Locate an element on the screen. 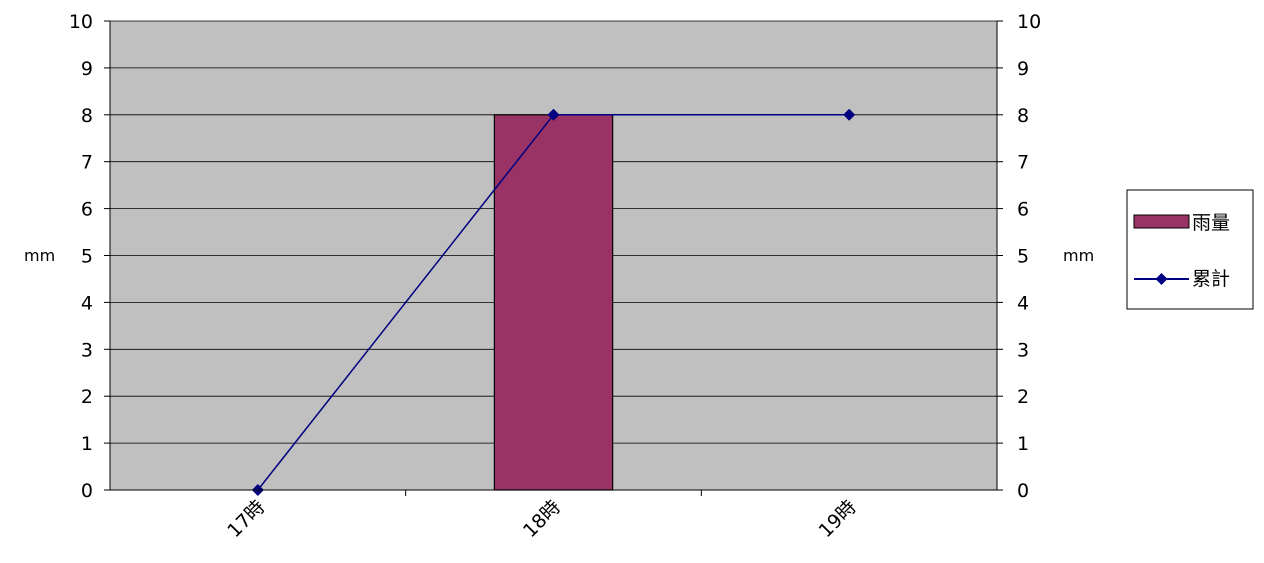  right-tick-label: 5 is located at coordinates (1023, 257).